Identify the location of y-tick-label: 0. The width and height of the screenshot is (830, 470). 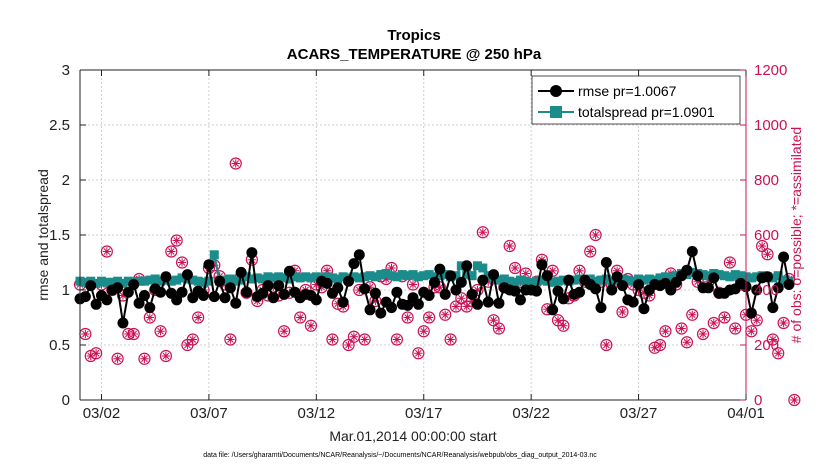
(66, 400).